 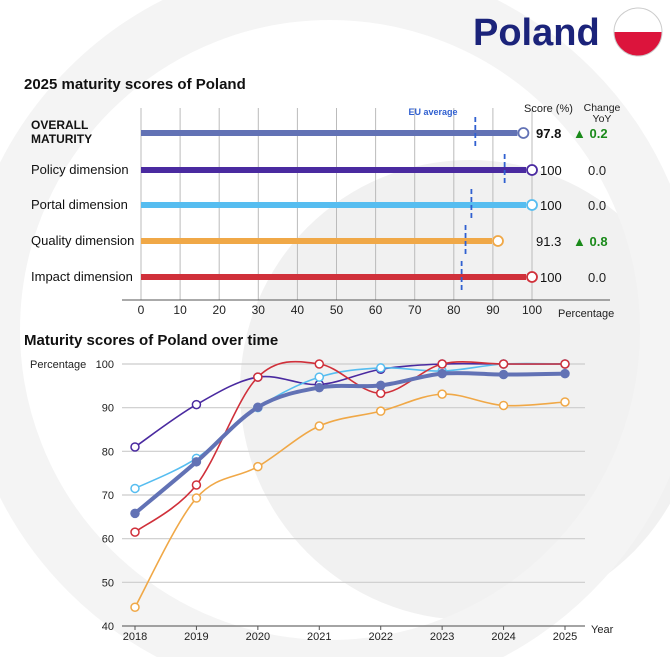 I want to click on line-chart-title: Maturity scores of Poland over time, so click(x=151, y=340).